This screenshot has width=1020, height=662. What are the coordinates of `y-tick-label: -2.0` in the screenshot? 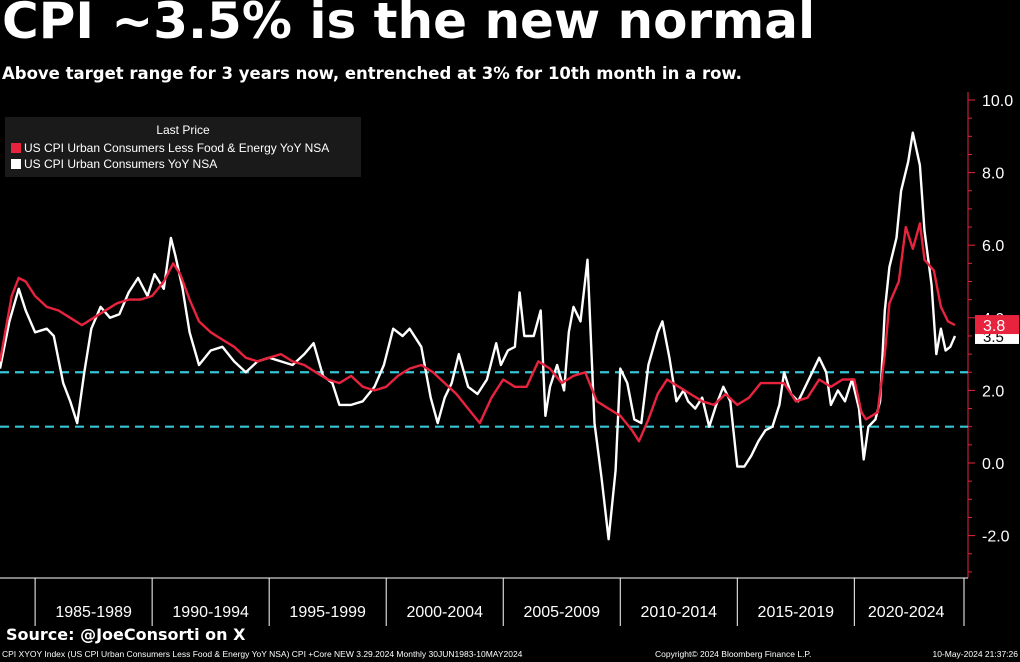 It's located at (996, 537).